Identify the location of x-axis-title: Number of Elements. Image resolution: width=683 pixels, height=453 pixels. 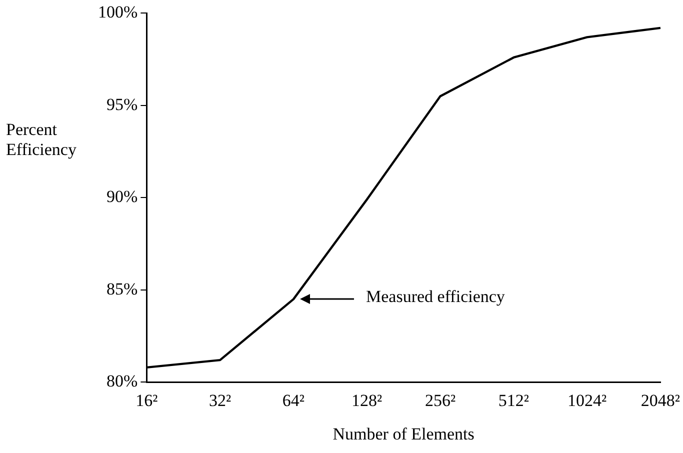
(403, 434).